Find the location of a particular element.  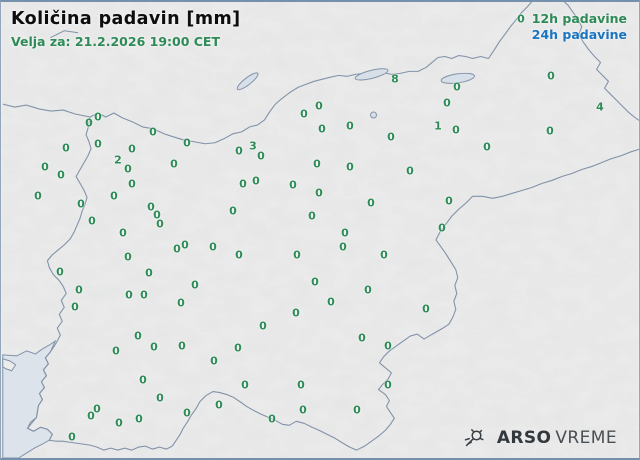

brand-text: ARSO VREME is located at coordinates (557, 438).